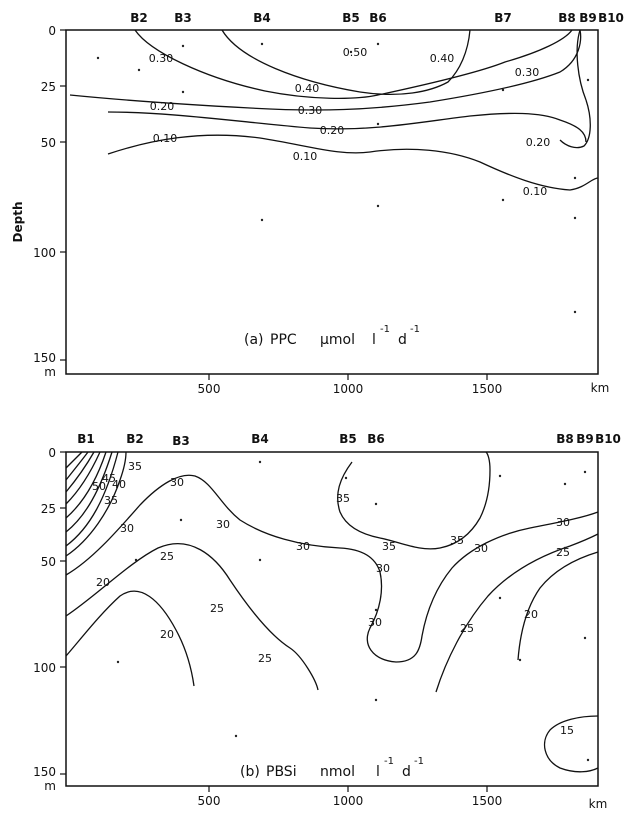  I want to click on panel-a-contour-040-b, so click(475, 62).